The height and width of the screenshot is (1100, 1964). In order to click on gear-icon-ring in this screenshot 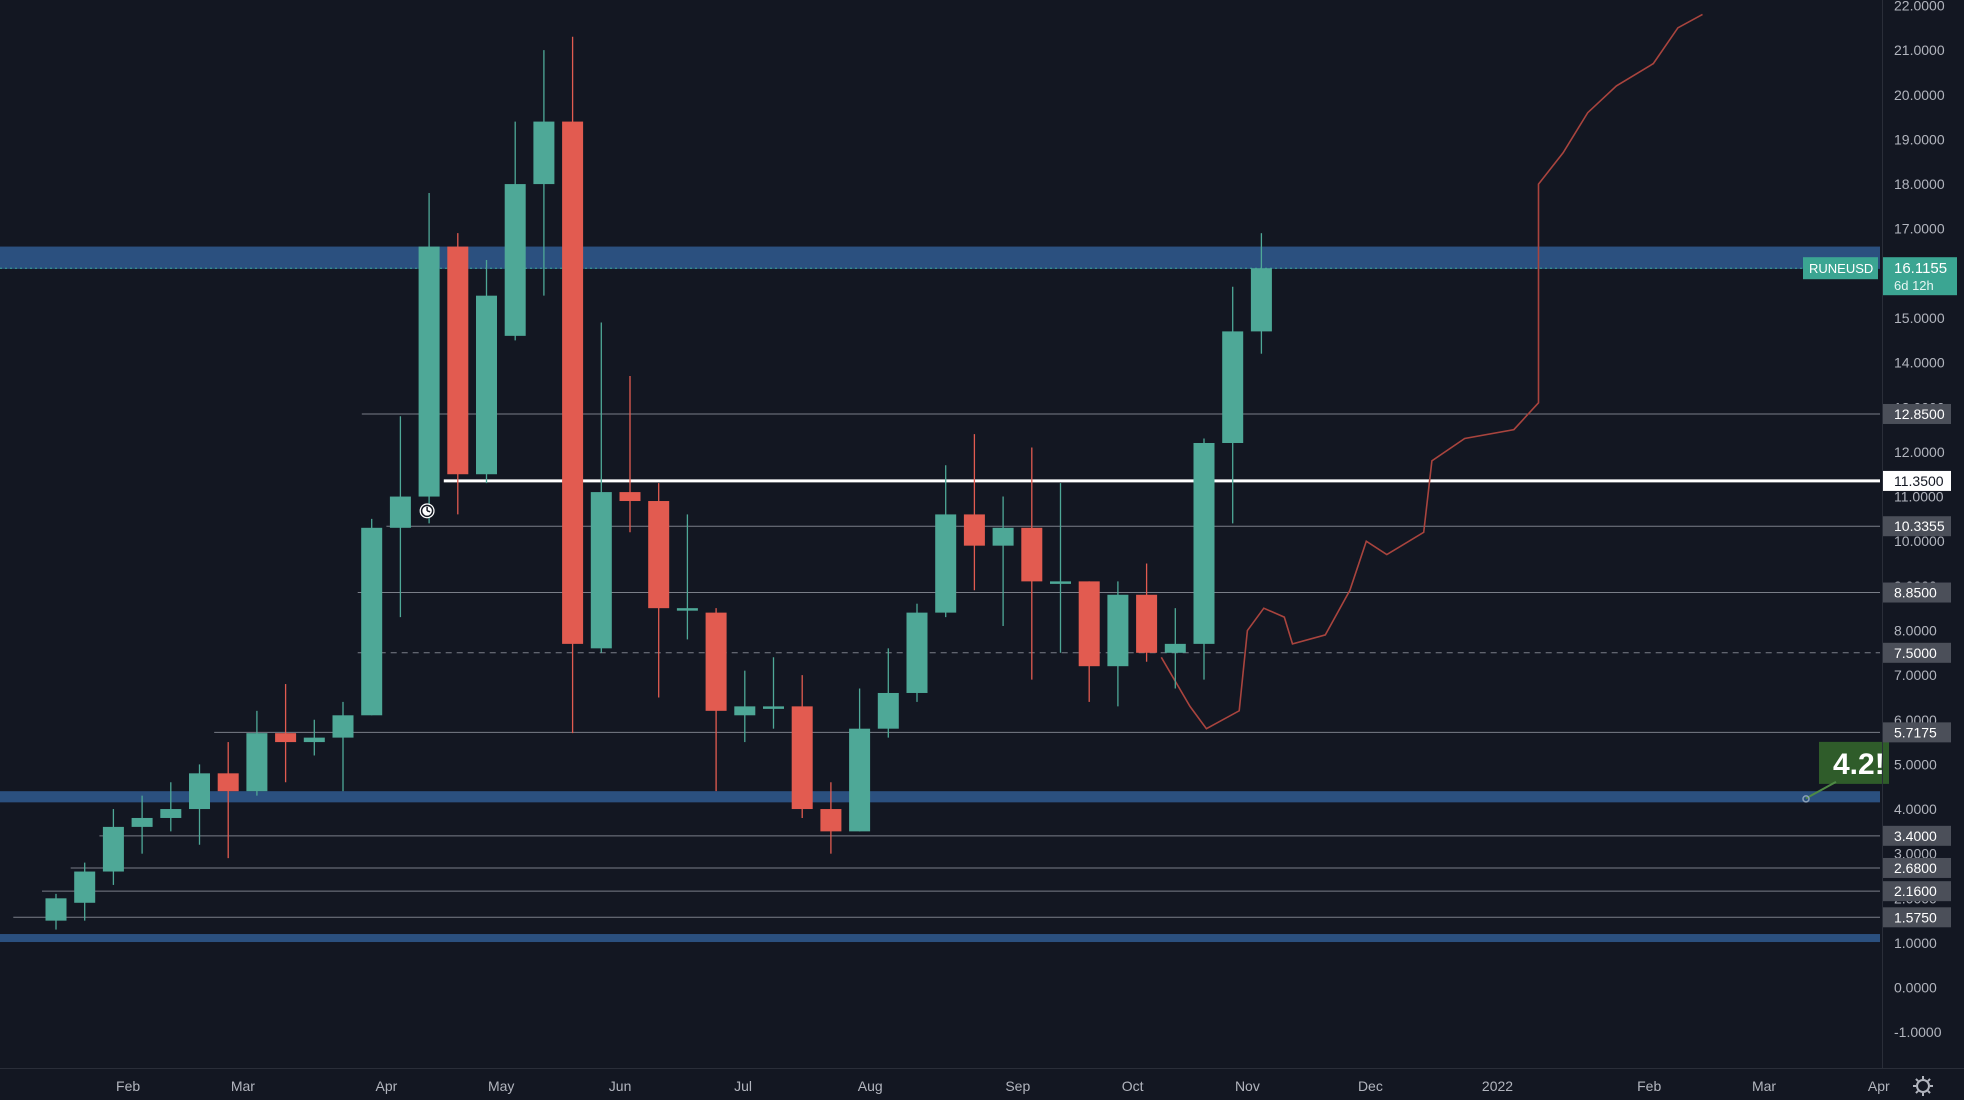, I will do `click(1923, 1086)`.